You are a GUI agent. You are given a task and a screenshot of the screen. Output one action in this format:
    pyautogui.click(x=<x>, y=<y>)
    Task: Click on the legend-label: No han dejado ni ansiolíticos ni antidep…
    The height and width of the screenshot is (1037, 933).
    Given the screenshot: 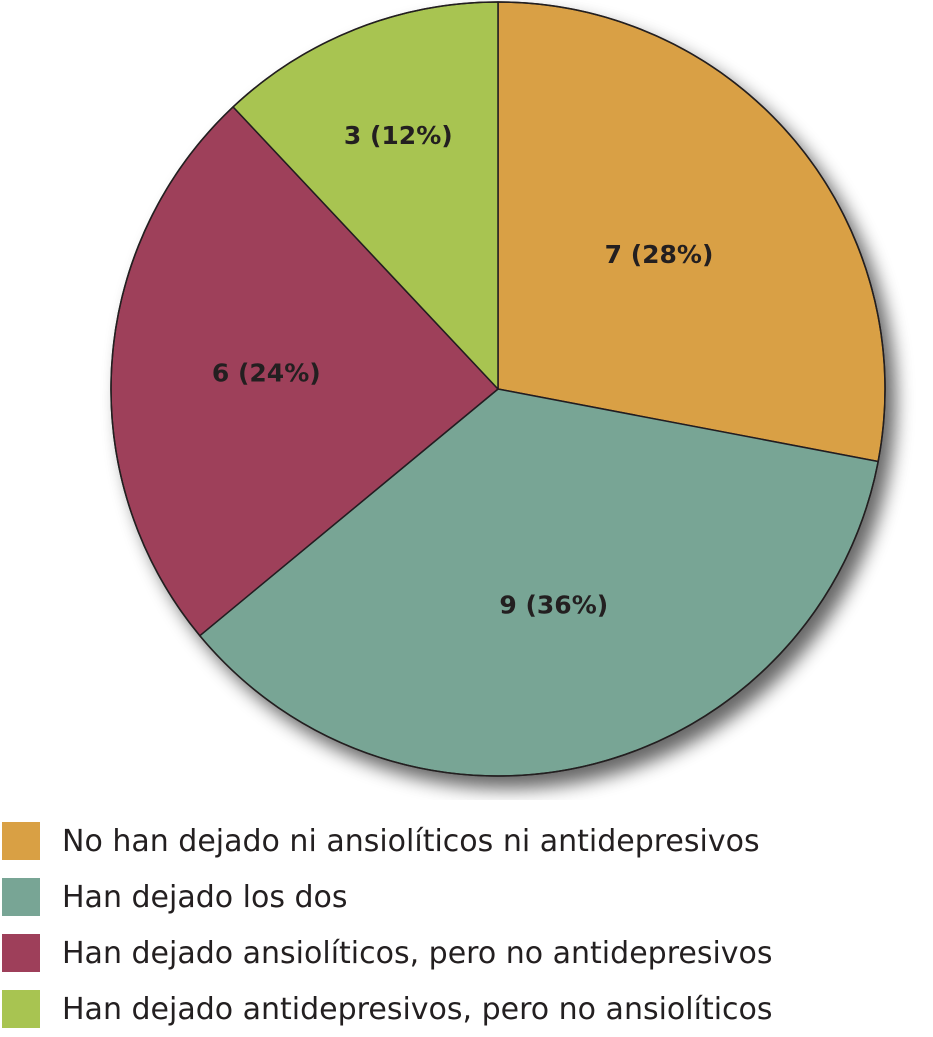 What is the action you would take?
    pyautogui.click(x=411, y=841)
    